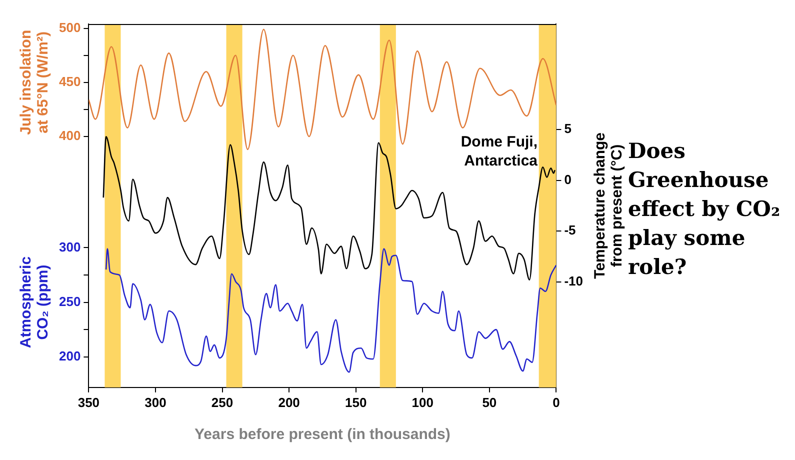  Describe the element at coordinates (69, 81) in the screenshot. I see `y-tick-label: 450` at that location.